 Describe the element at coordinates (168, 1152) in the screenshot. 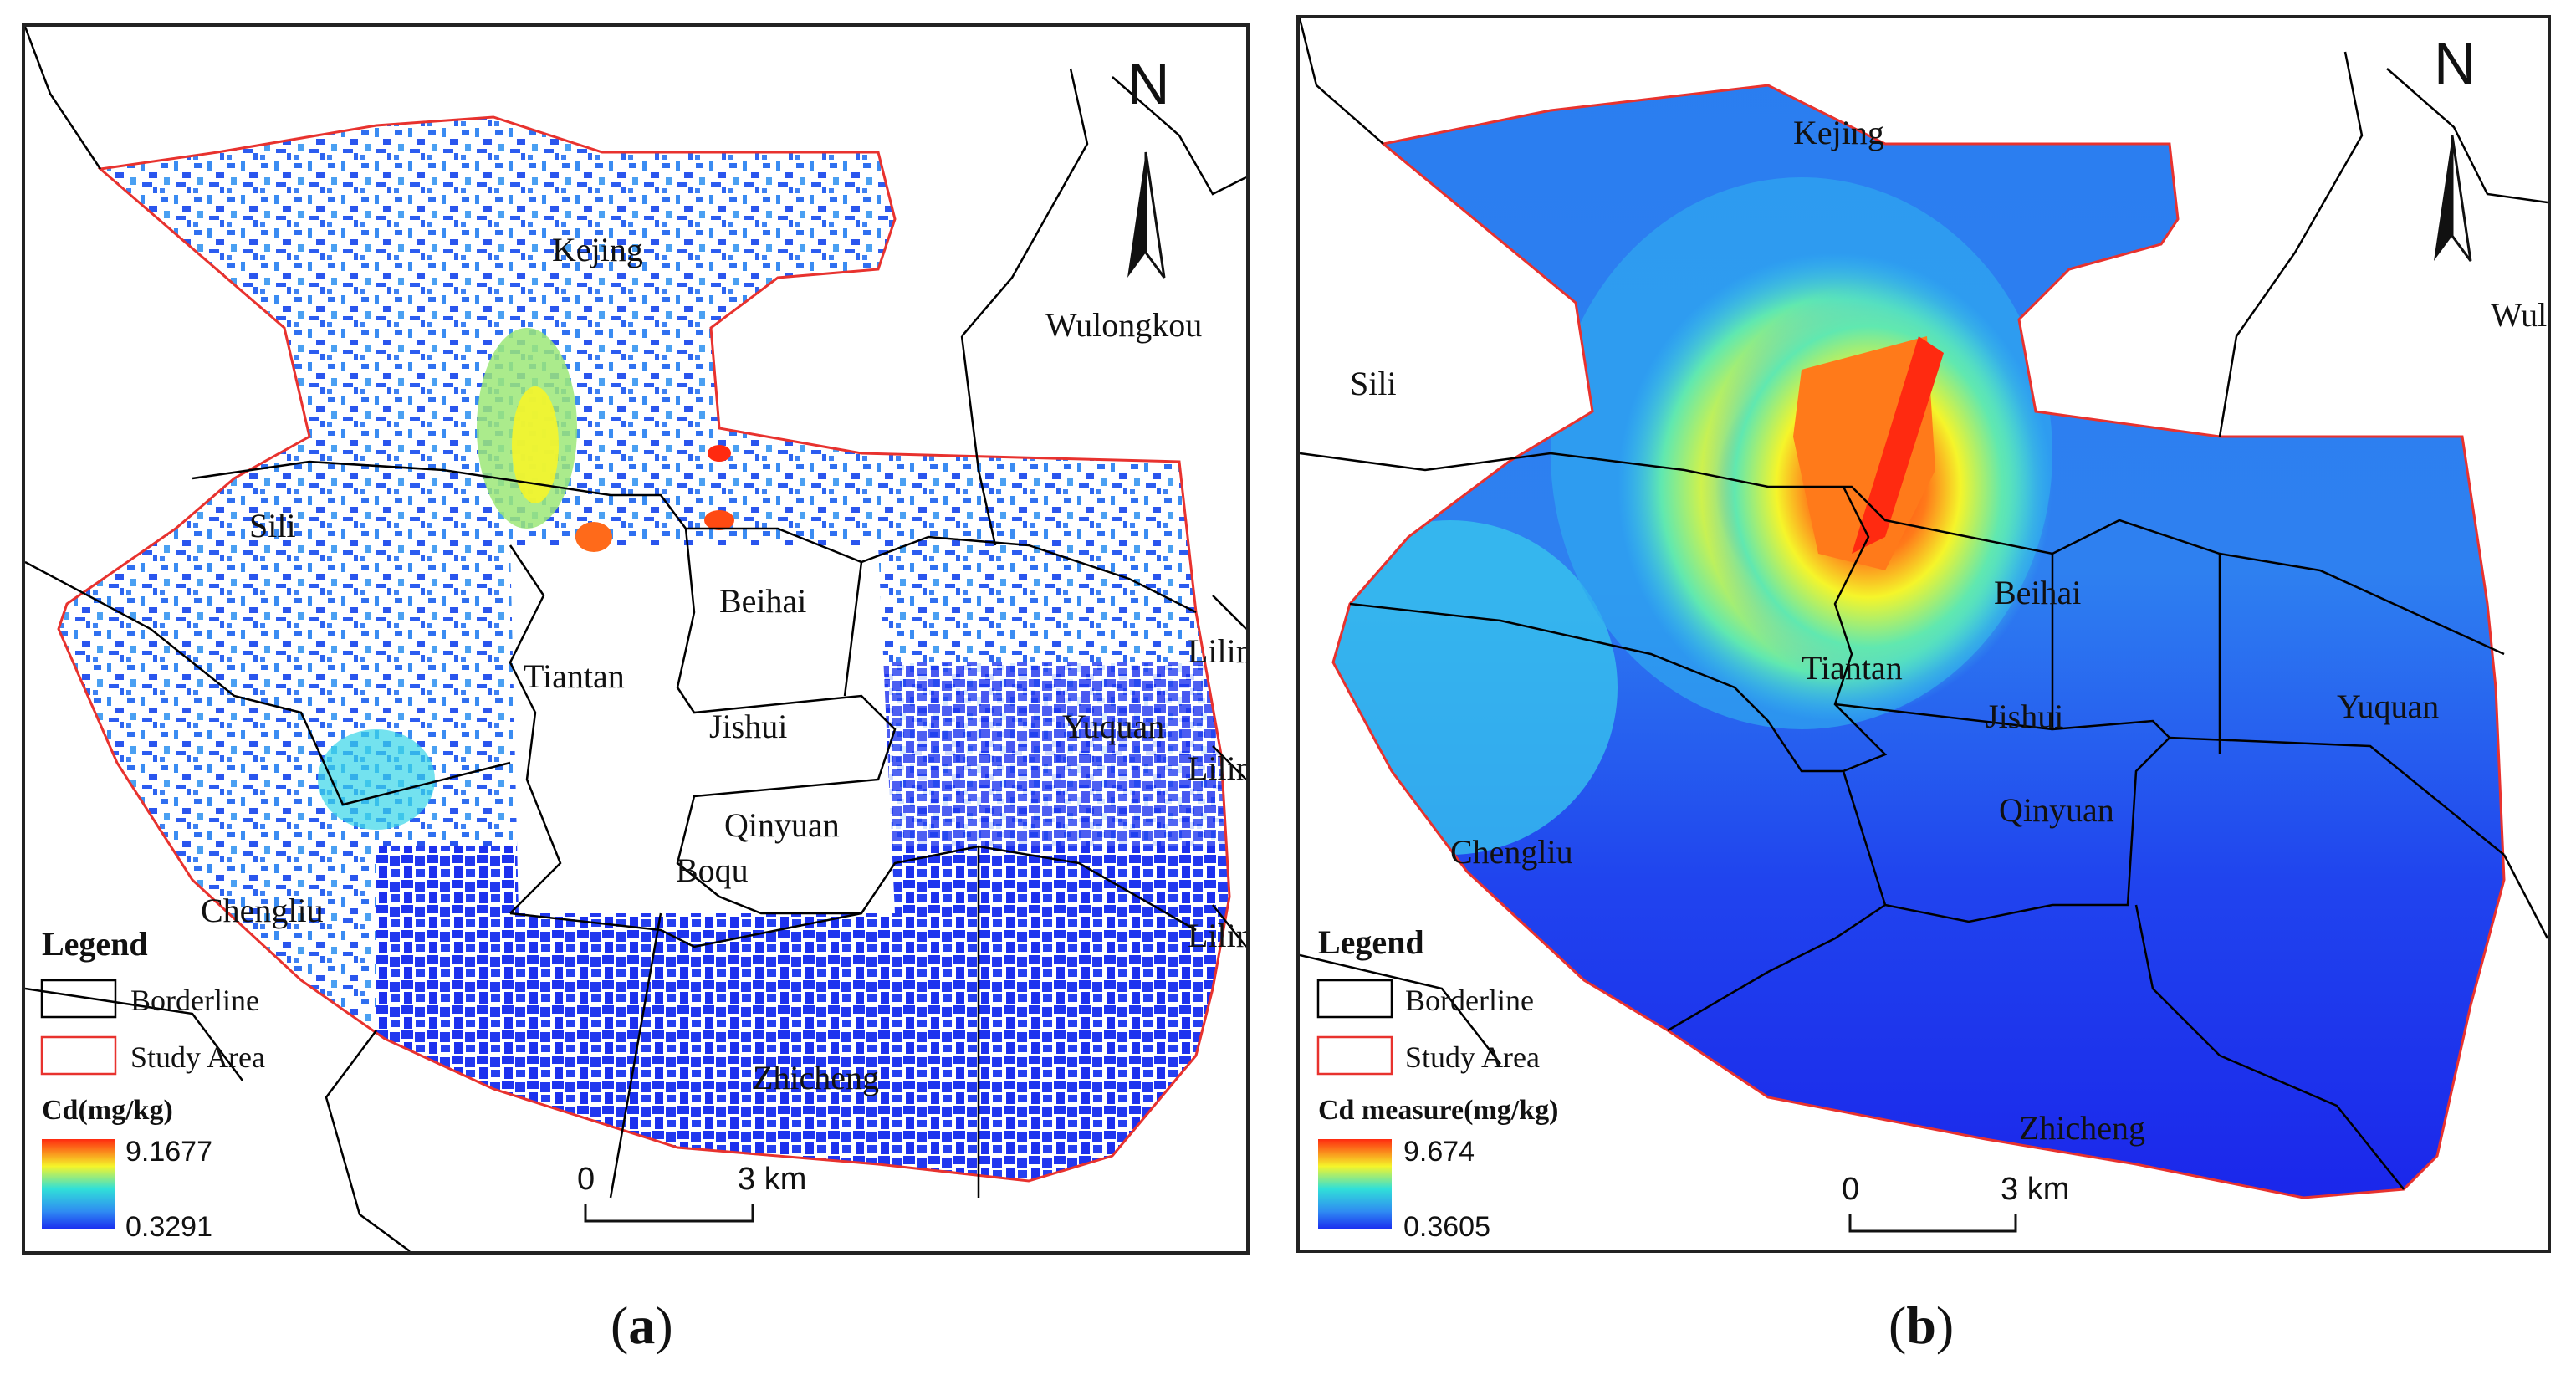

I see `legend-max-value: 9.1677` at that location.